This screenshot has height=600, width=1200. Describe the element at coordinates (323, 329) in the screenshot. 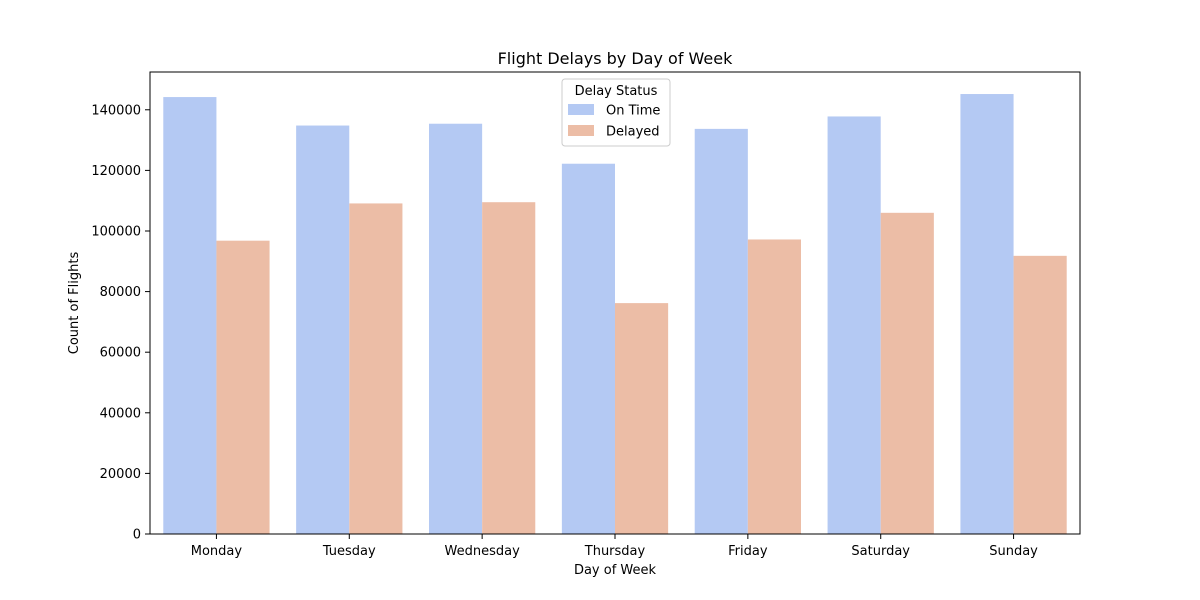

I see `bar-on-time-tuesday` at that location.